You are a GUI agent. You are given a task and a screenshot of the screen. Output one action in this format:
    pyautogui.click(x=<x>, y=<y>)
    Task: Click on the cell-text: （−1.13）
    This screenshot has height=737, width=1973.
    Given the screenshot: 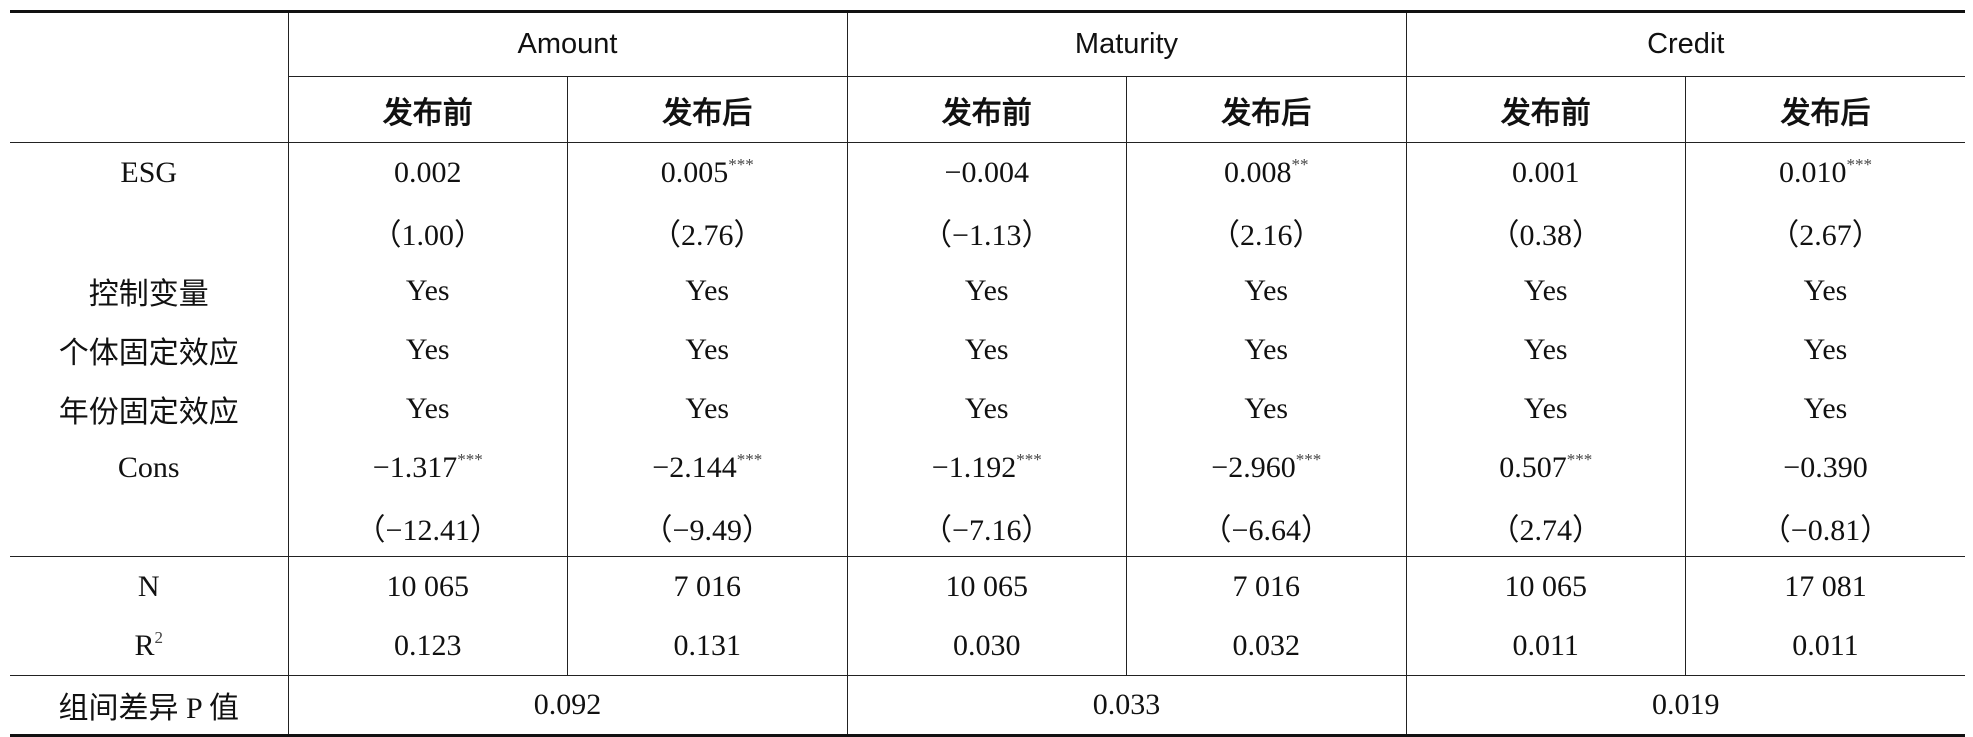 What is the action you would take?
    pyautogui.click(x=987, y=235)
    